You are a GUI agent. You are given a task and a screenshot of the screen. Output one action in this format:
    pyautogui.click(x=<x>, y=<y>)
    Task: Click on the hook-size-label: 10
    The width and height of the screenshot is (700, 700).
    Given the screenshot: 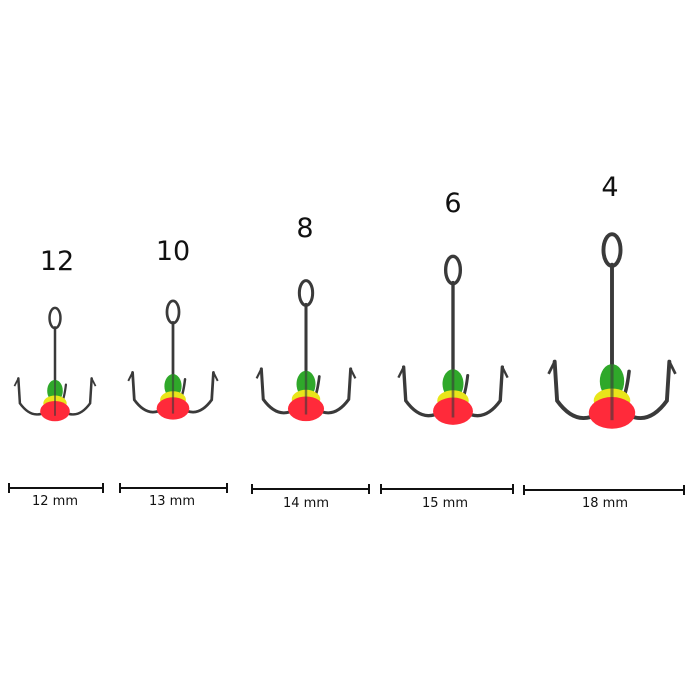 What is the action you would take?
    pyautogui.click(x=173, y=251)
    